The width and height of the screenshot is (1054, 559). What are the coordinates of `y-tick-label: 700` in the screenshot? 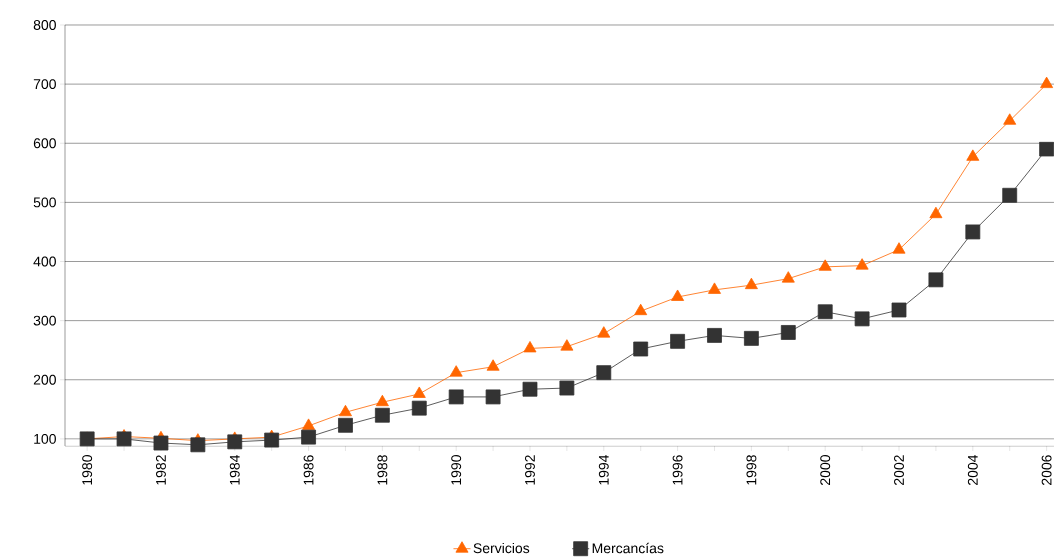 It's located at (44, 84).